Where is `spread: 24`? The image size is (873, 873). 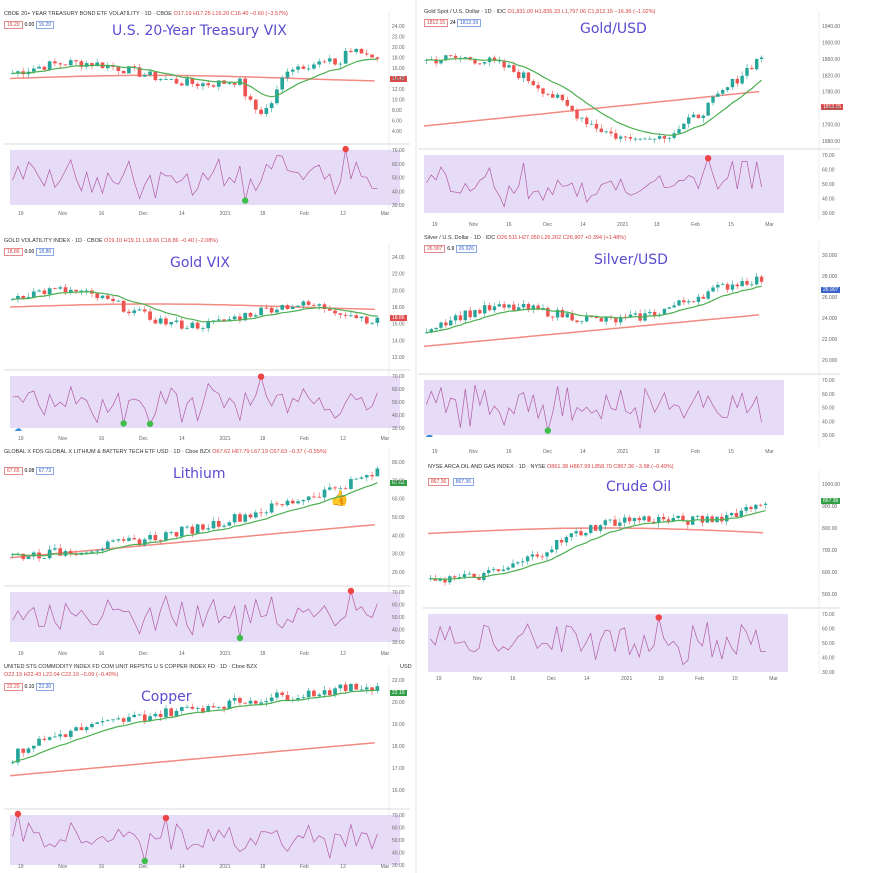 spread: 24 is located at coordinates (453, 23).